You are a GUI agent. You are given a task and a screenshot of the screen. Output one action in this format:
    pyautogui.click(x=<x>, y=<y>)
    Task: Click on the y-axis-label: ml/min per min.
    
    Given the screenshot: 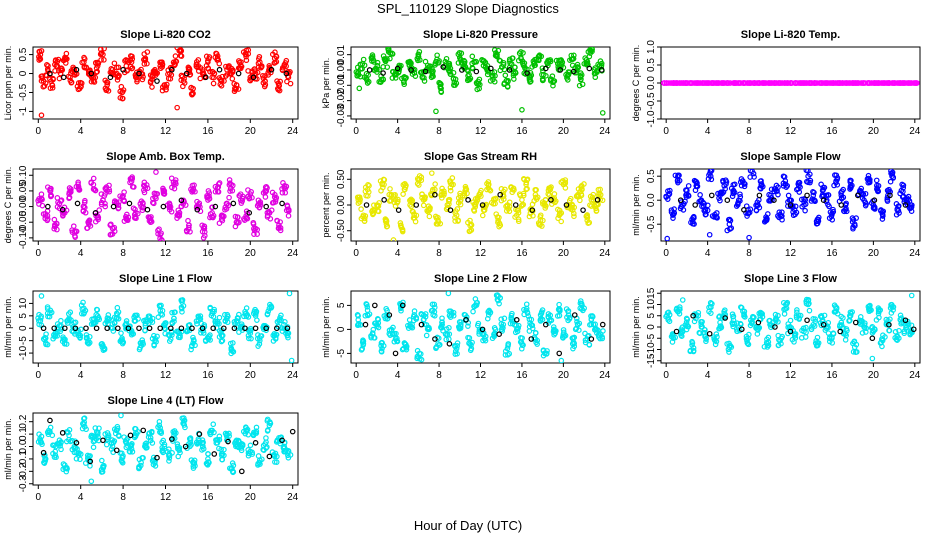 What is the action you would take?
    pyautogui.click(x=636, y=205)
    